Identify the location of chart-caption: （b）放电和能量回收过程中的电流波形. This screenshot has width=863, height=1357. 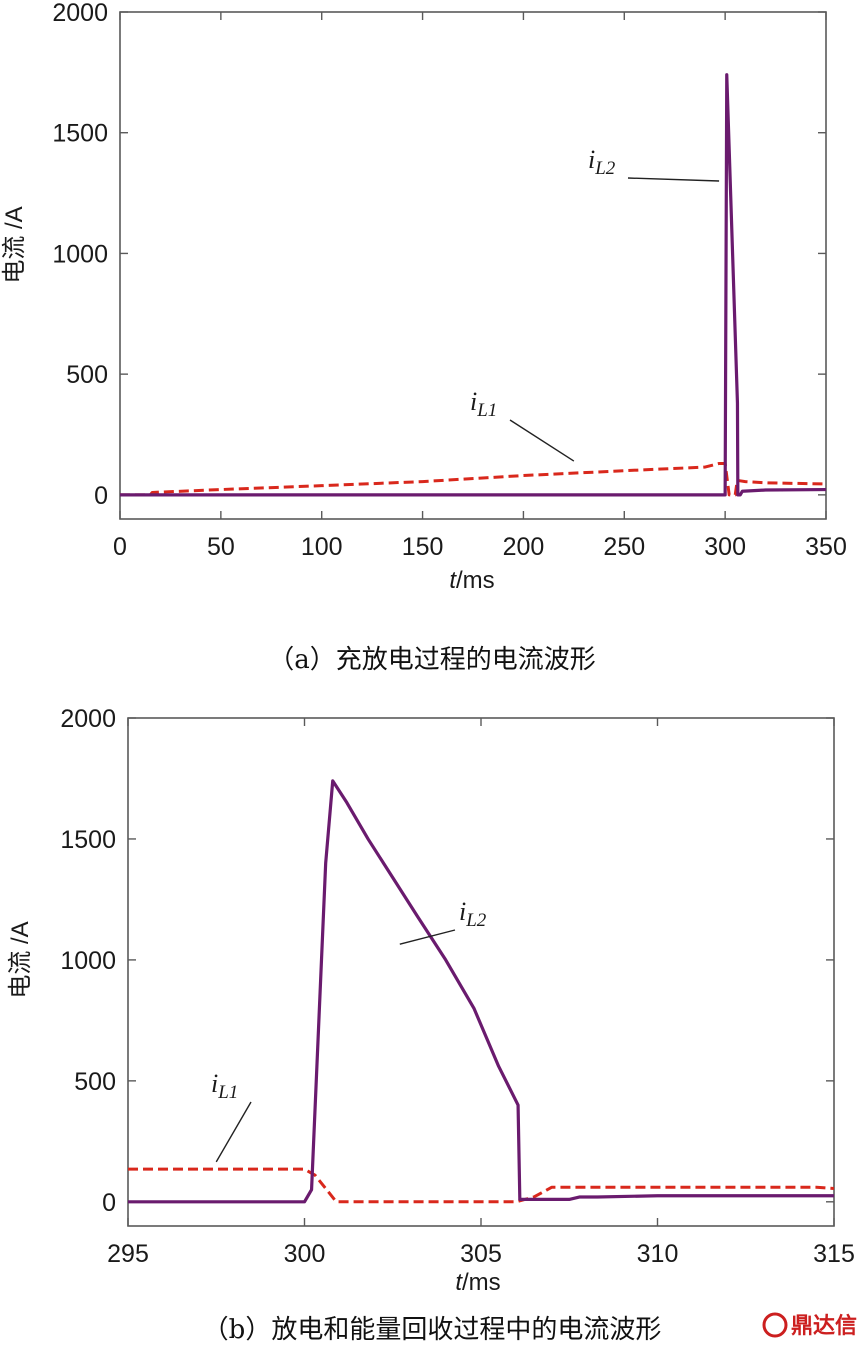
(432, 1330).